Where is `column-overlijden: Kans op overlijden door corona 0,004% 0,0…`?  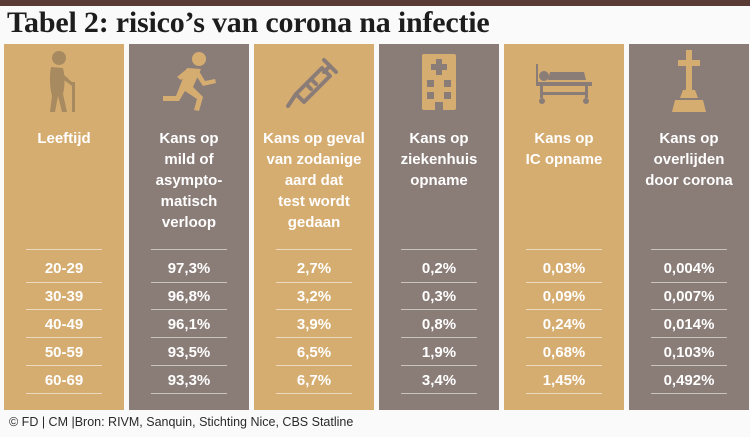
column-overlijden: Kans op overlijden door corona 0,004% 0,0… is located at coordinates (689, 227).